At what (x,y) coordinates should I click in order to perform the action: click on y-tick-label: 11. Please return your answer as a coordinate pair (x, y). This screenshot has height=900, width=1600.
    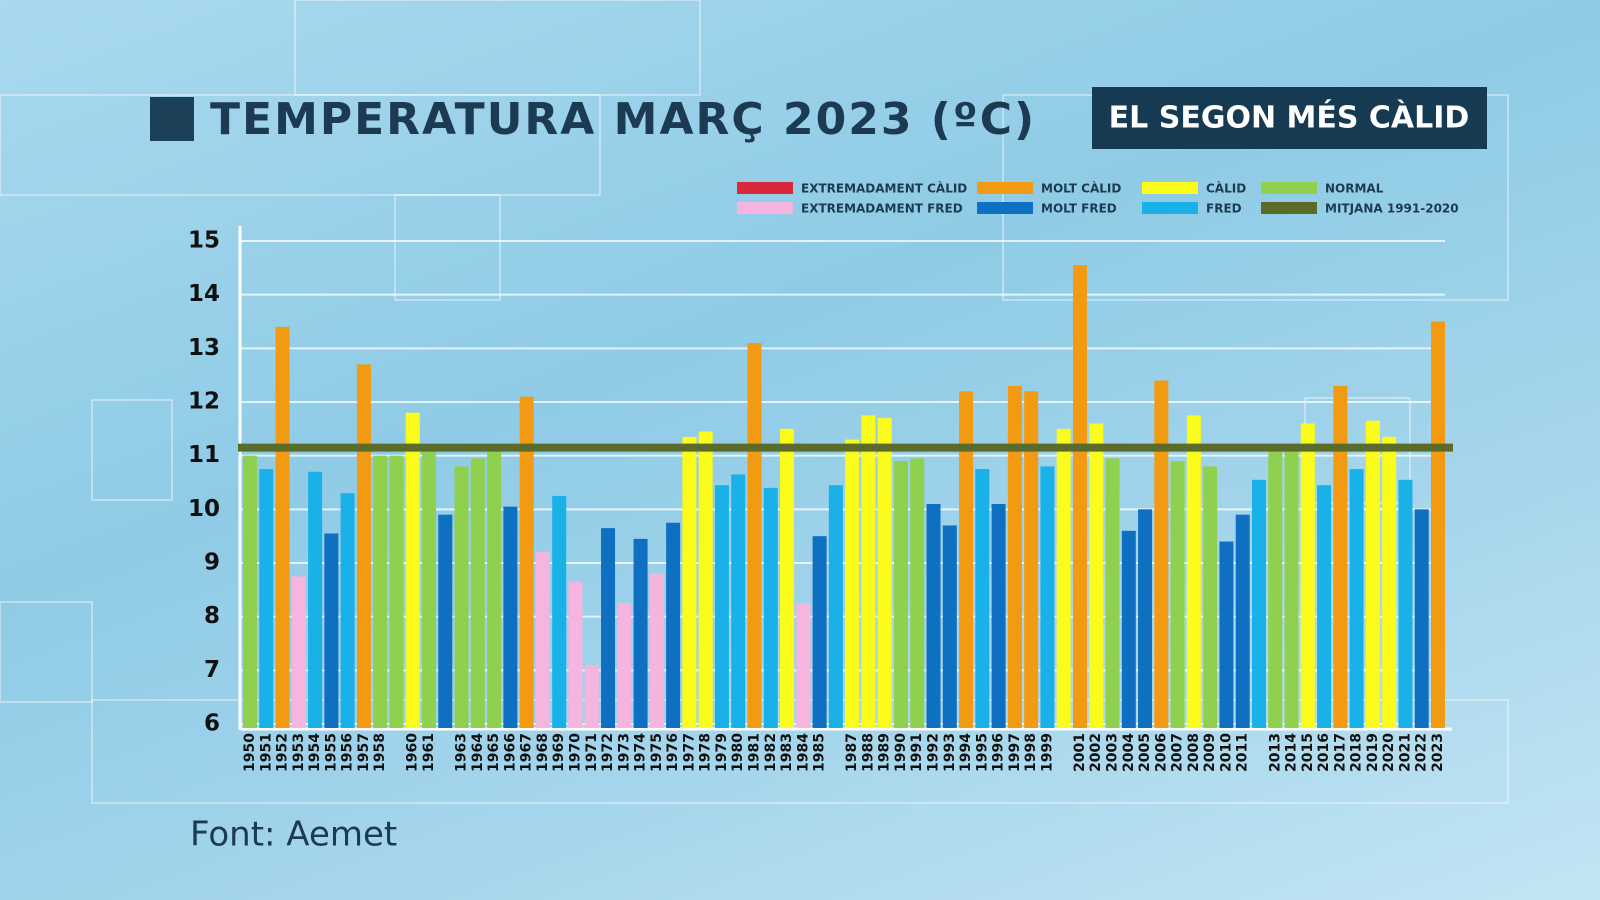
    Looking at the image, I should click on (204, 455).